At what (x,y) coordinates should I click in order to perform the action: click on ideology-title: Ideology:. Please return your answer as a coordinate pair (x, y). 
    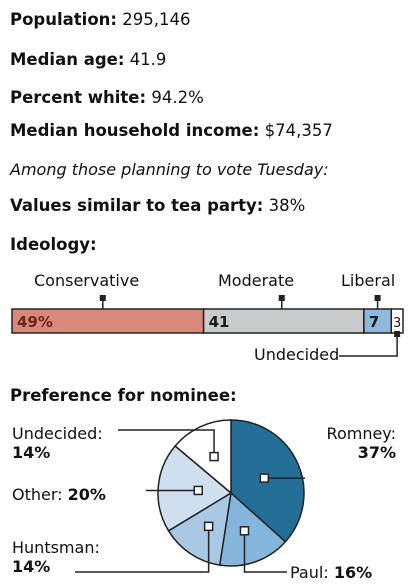
    Looking at the image, I should click on (53, 244).